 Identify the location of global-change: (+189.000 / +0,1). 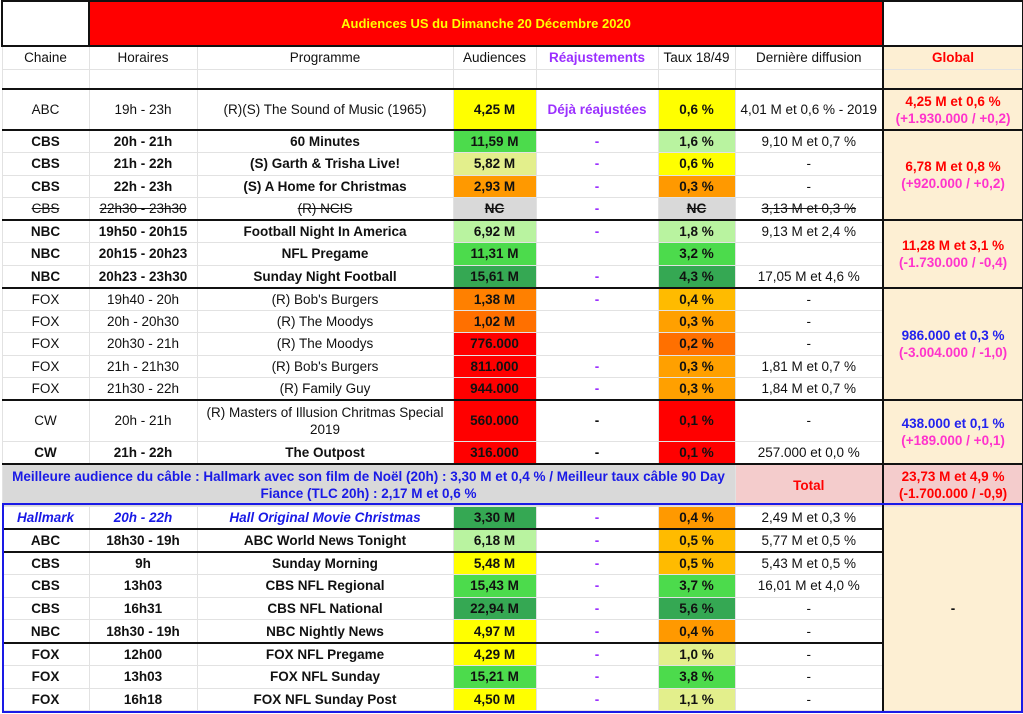
(953, 440).